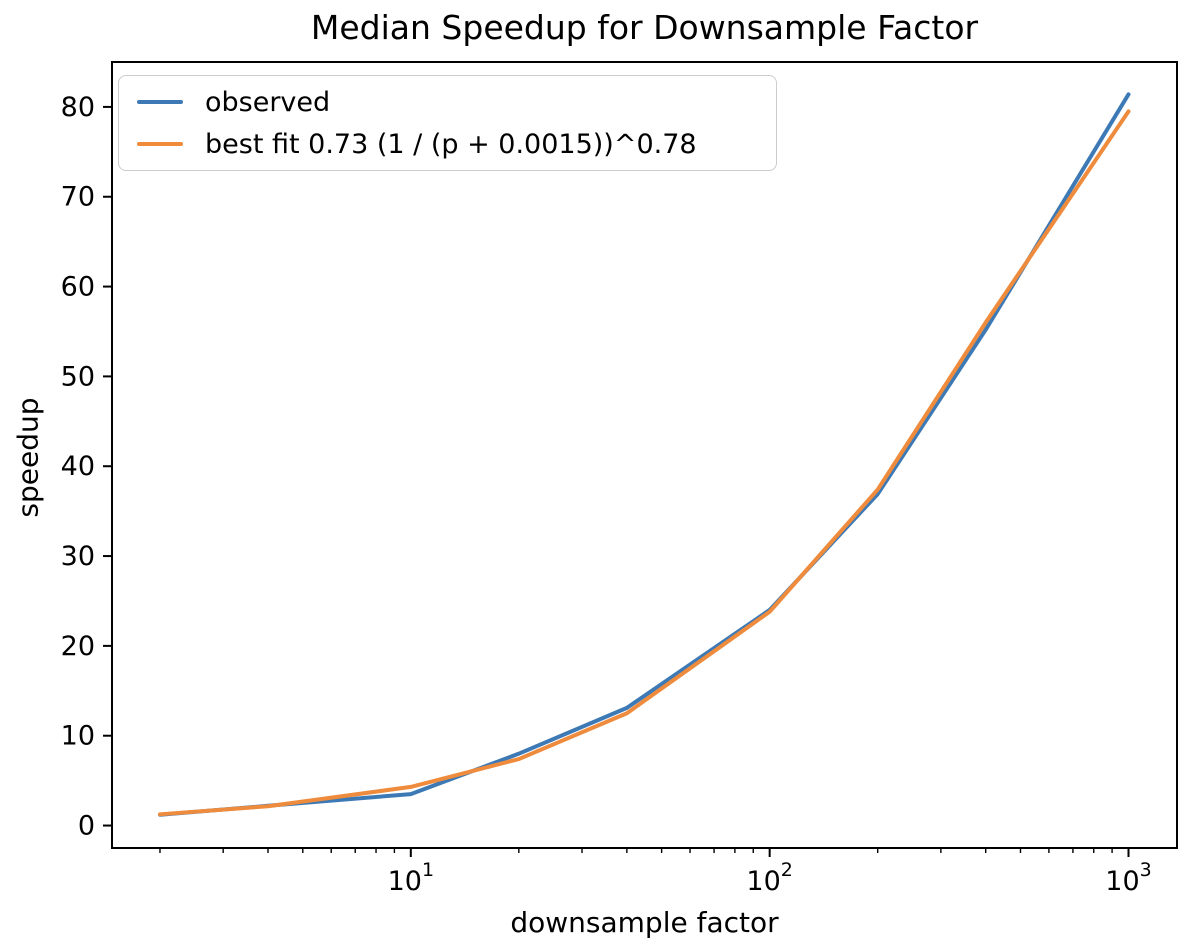  Describe the element at coordinates (644, 922) in the screenshot. I see `x-axis-label: downsample factor` at that location.